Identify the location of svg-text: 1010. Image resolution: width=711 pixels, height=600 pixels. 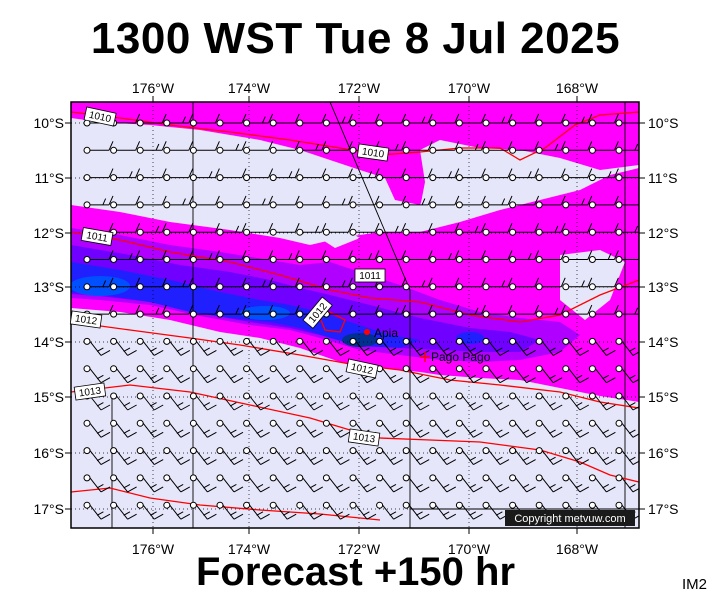
(373, 154).